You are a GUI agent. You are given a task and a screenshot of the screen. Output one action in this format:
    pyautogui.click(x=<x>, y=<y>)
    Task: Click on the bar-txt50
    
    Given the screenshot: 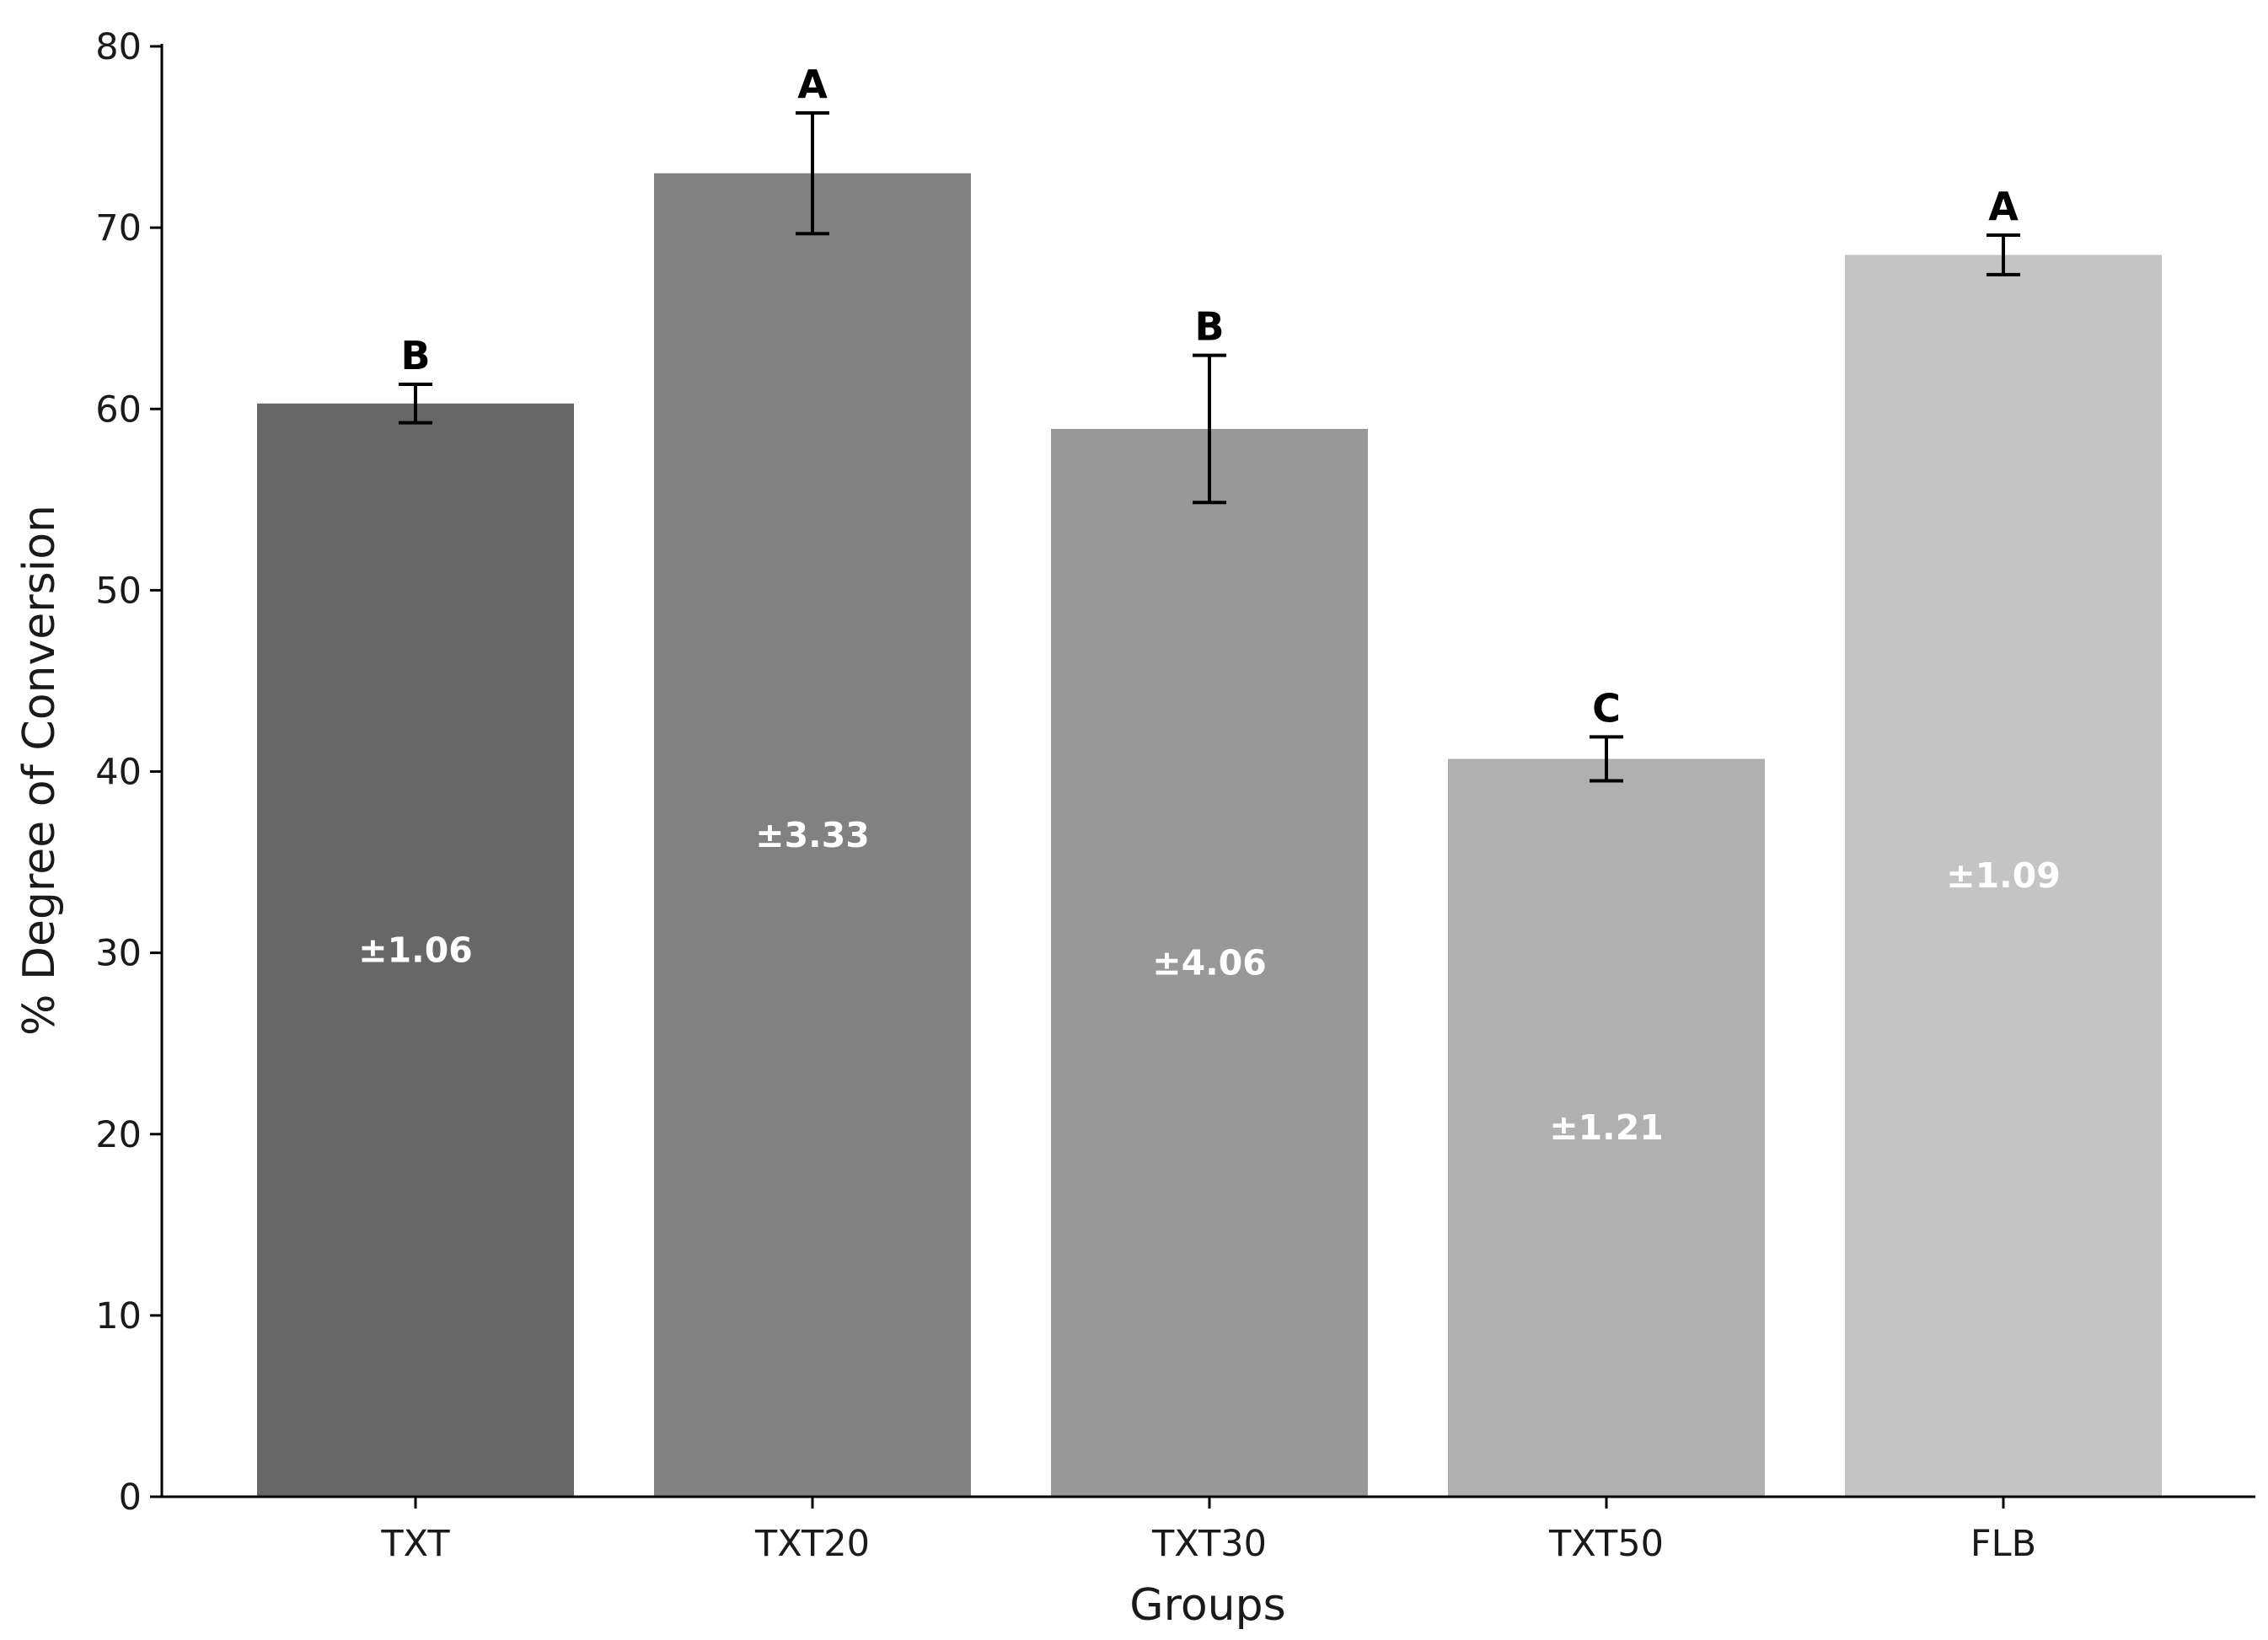 What is the action you would take?
    pyautogui.click(x=1606, y=1127)
    